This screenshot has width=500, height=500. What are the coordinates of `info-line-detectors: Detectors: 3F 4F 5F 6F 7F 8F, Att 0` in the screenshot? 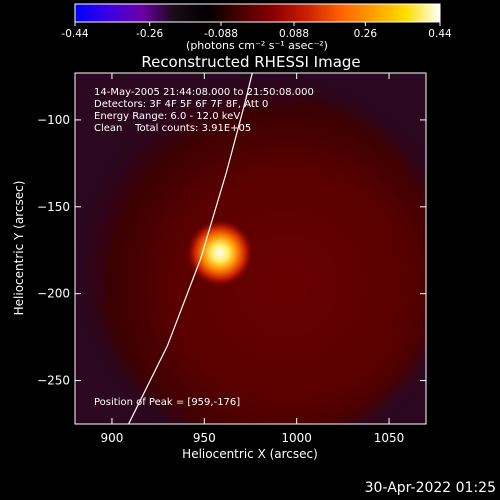 It's located at (181, 104).